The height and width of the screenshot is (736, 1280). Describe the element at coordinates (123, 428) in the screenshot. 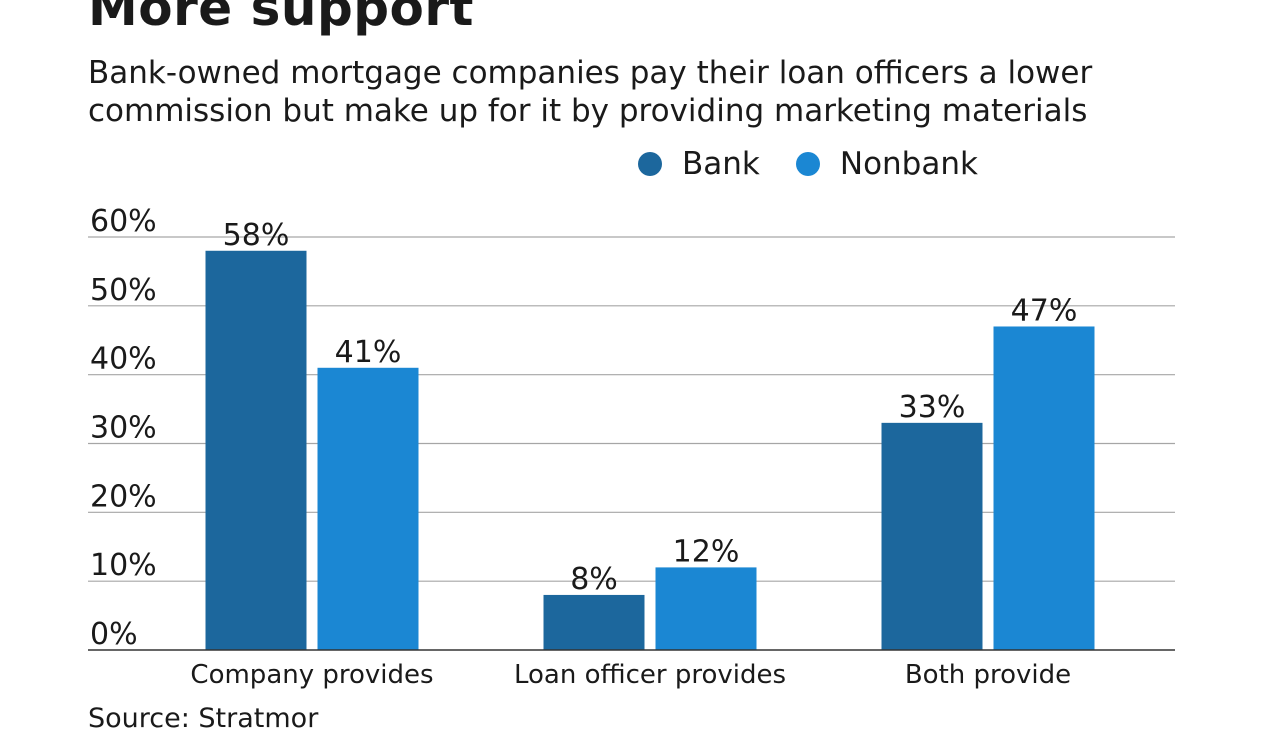

I see `y-tick-label: 30%` at that location.